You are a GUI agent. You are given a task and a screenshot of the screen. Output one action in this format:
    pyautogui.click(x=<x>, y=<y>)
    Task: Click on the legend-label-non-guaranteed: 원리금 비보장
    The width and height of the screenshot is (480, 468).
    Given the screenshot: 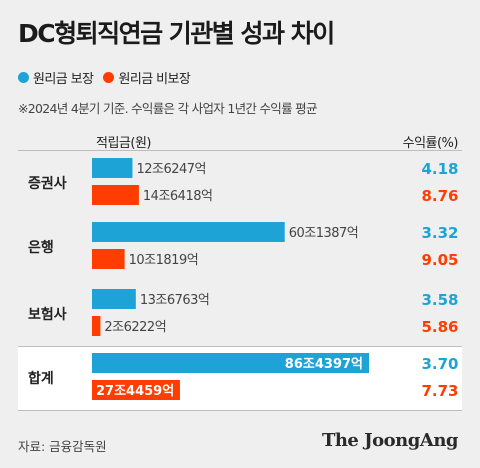 What is the action you would take?
    pyautogui.click(x=154, y=79)
    